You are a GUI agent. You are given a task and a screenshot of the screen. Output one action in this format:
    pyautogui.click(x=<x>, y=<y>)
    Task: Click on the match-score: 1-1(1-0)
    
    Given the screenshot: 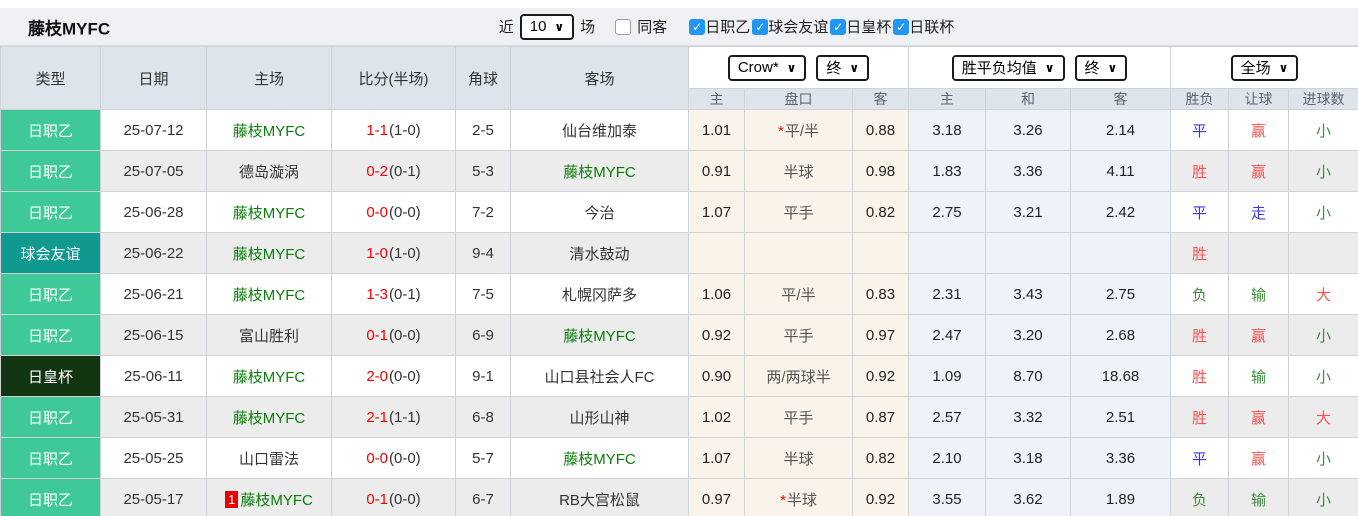 What is the action you would take?
    pyautogui.click(x=393, y=130)
    